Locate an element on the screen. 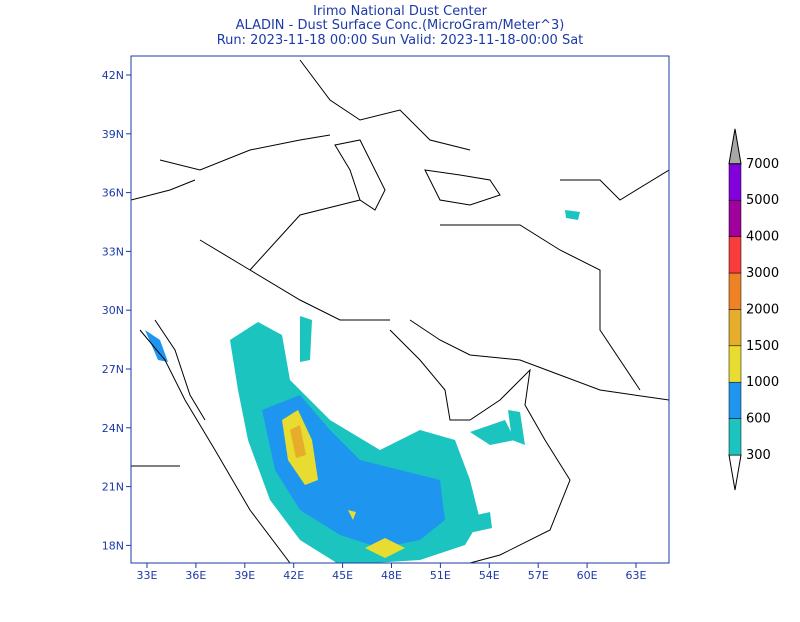  colorbar-label: 1500 is located at coordinates (762, 346).